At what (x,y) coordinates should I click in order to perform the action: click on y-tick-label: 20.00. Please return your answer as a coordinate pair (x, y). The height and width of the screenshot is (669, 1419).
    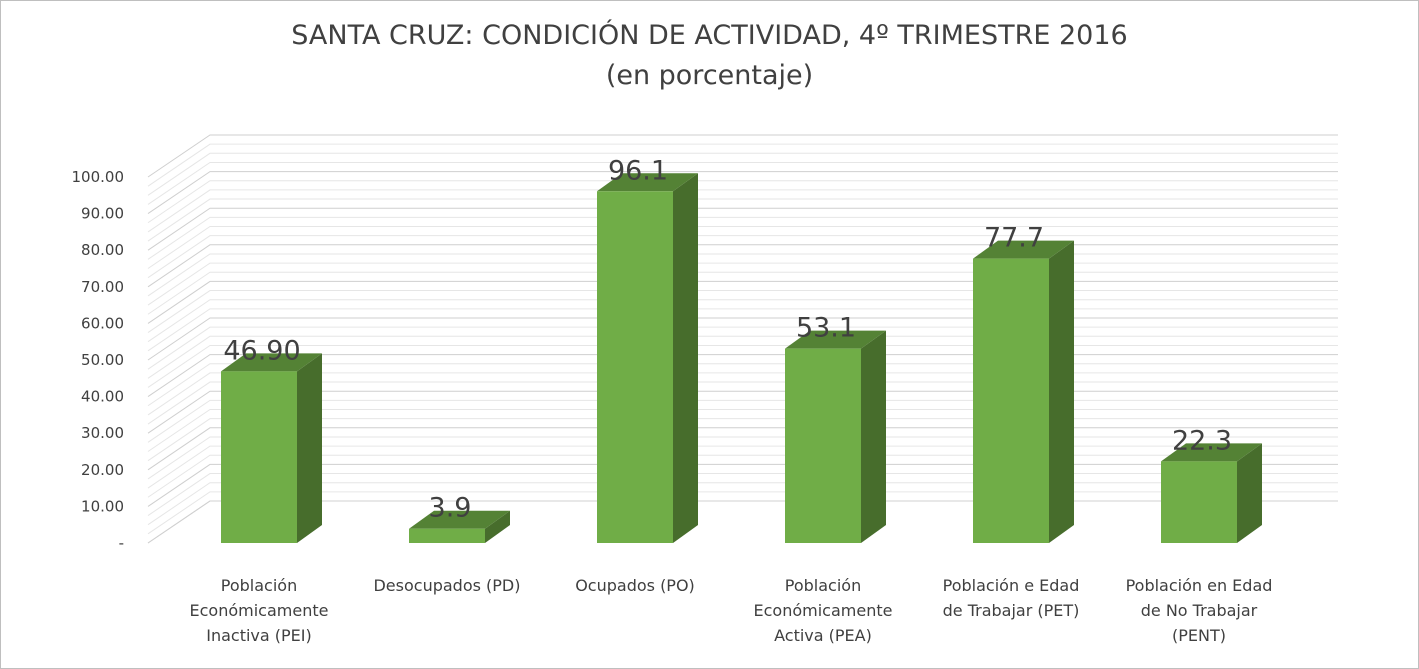
    Looking at the image, I should click on (102, 470).